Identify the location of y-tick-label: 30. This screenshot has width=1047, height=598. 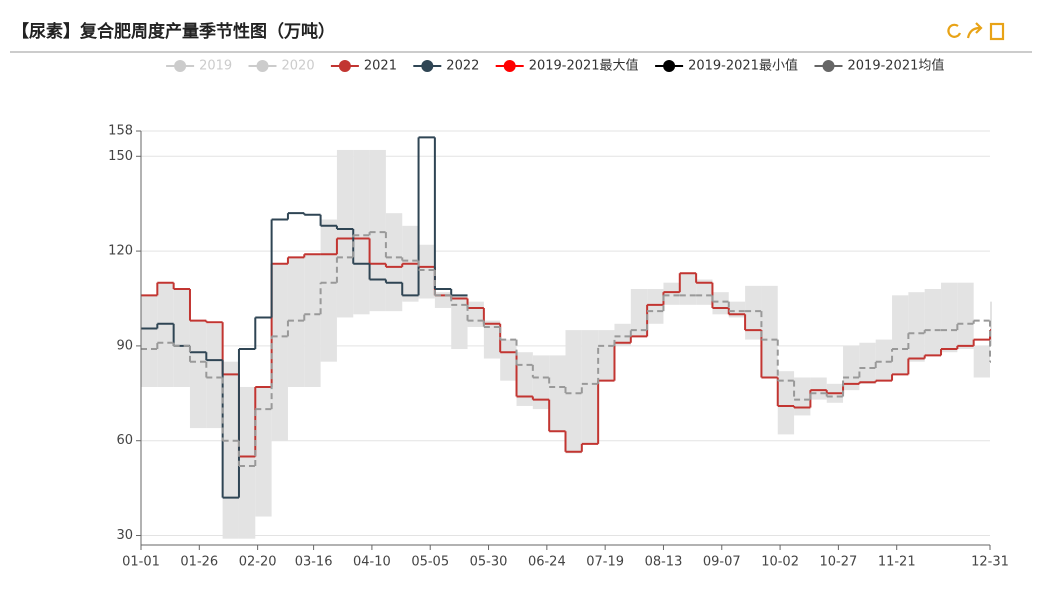
(124, 535).